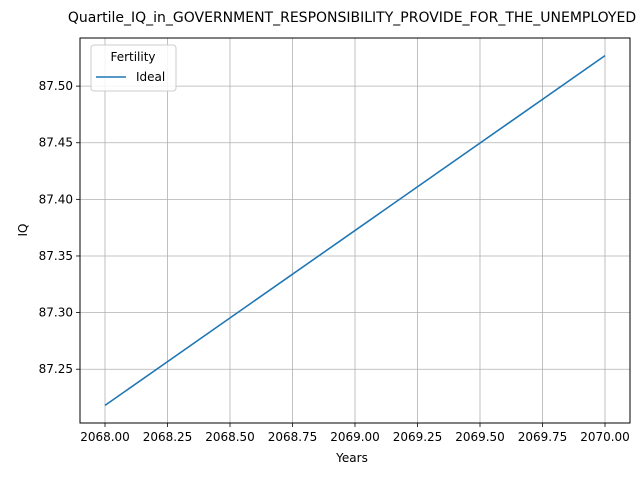 This screenshot has width=640, height=480. What do you see at coordinates (168, 437) in the screenshot?
I see `x-tick-label: 2068.25` at bounding box center [168, 437].